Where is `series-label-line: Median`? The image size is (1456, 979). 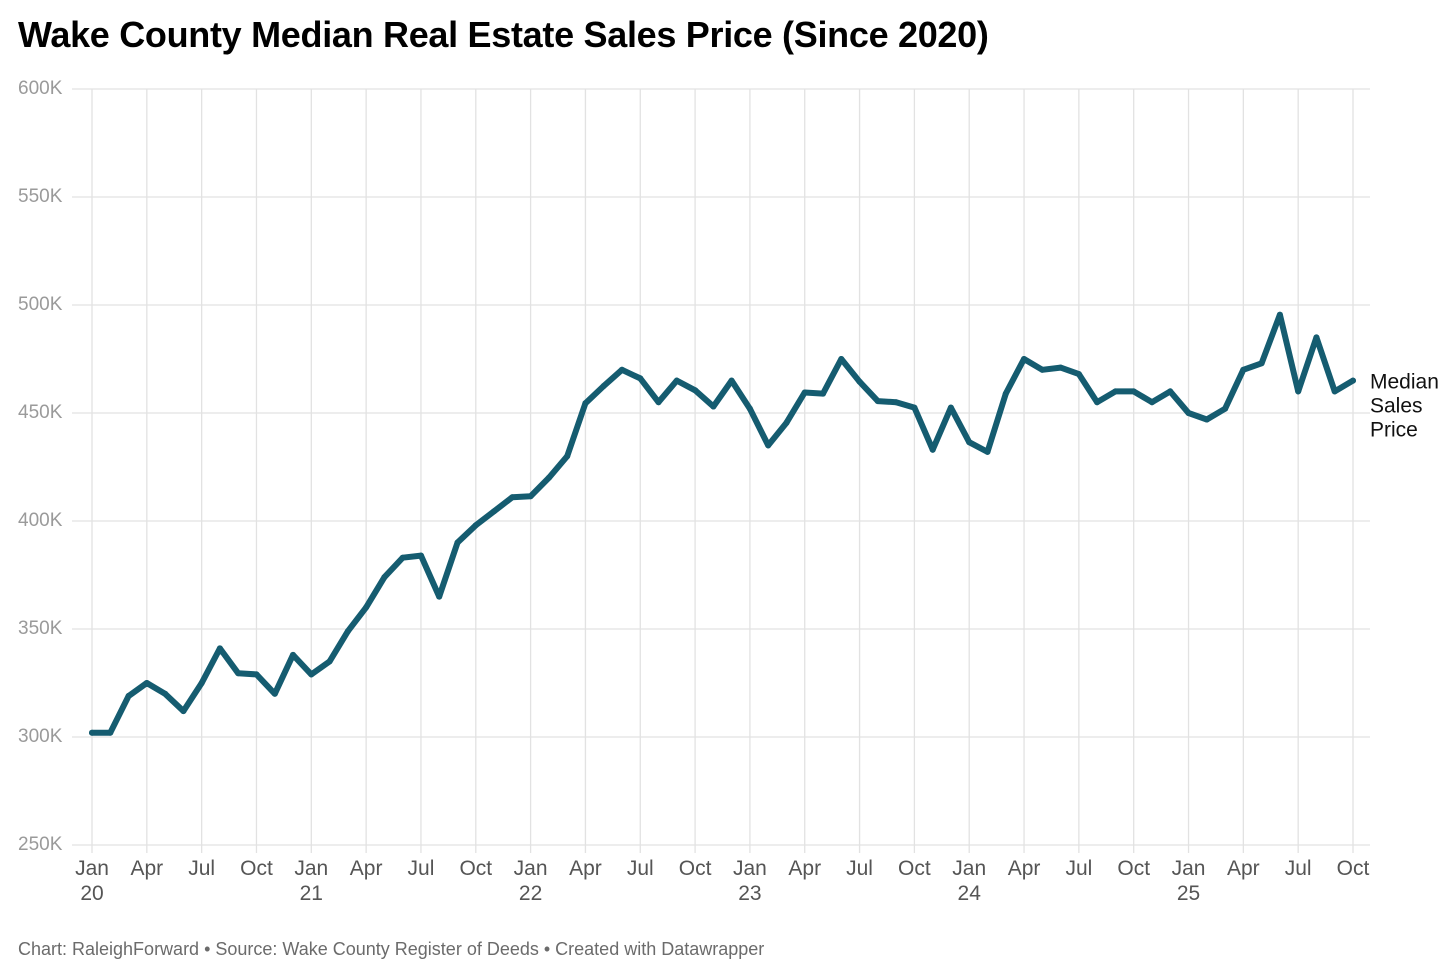 series-label-line: Median is located at coordinates (1404, 382).